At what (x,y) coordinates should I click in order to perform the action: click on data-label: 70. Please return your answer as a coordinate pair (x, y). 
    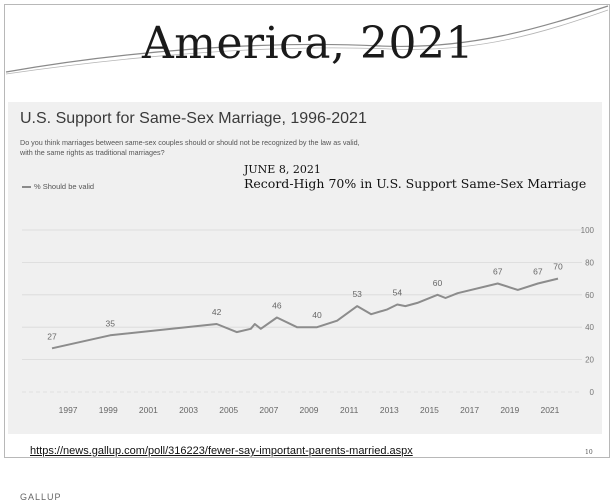
    Looking at the image, I should click on (558, 267).